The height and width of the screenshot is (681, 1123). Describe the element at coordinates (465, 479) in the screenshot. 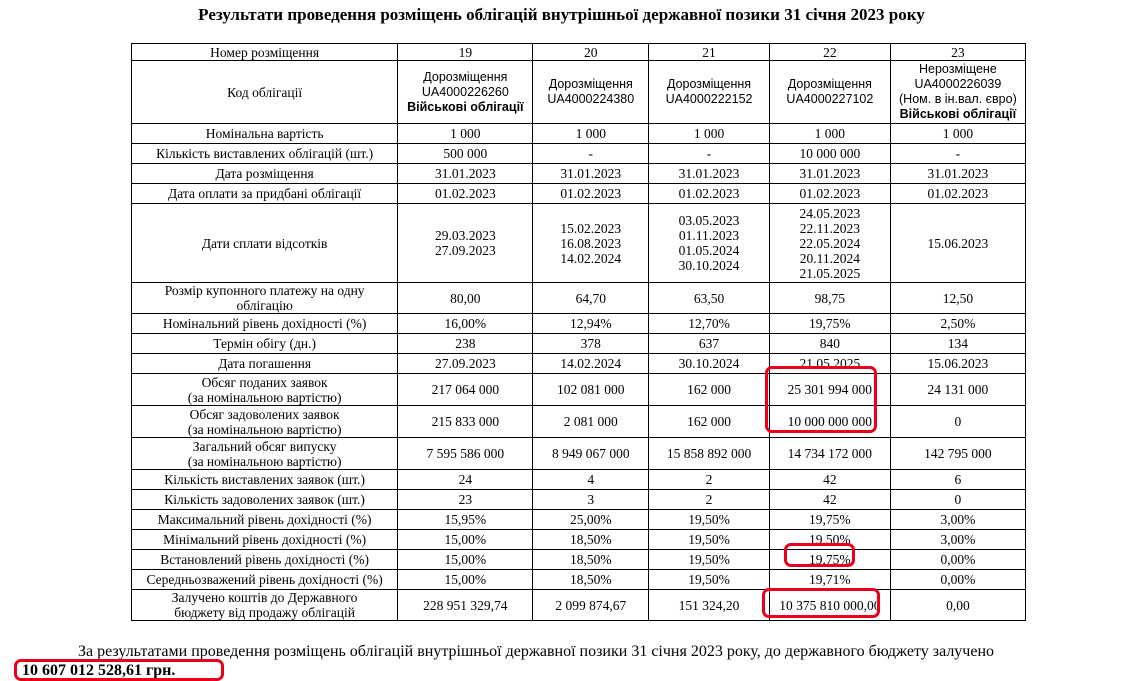

I see `value-cell: 24` at that location.